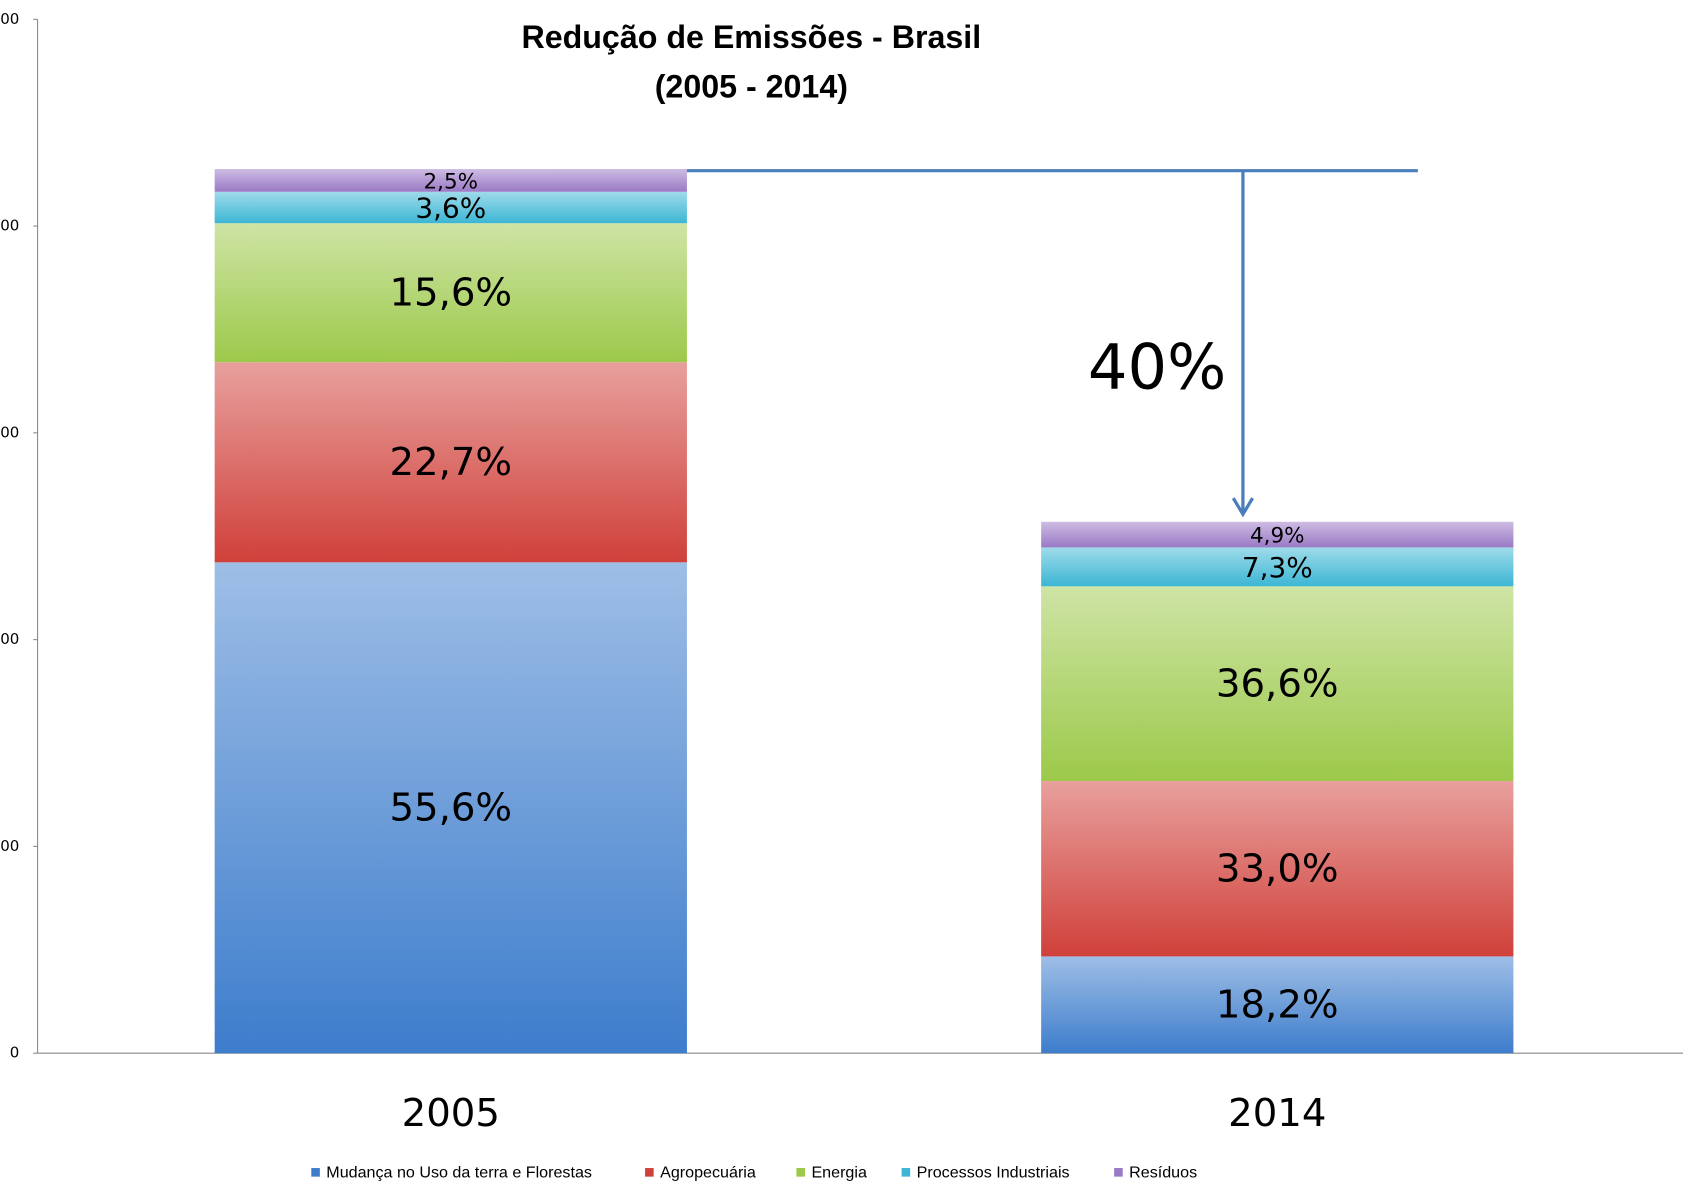 This screenshot has height=1182, width=1683. I want to click on legend-label: Processos Industriais, so click(993, 1173).